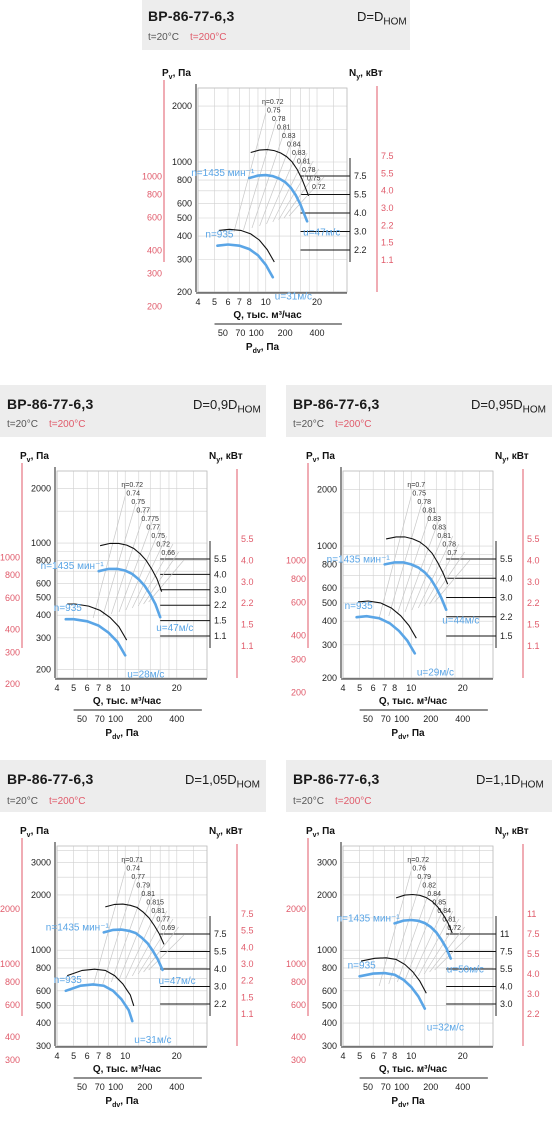  Describe the element at coordinates (413, 1069) in the screenshot. I see `x-axis-title: Q, тыс. м³/час` at that location.